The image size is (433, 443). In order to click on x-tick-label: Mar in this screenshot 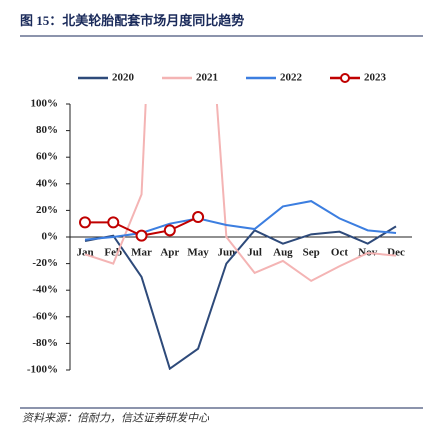, I will do `click(141, 253)`.